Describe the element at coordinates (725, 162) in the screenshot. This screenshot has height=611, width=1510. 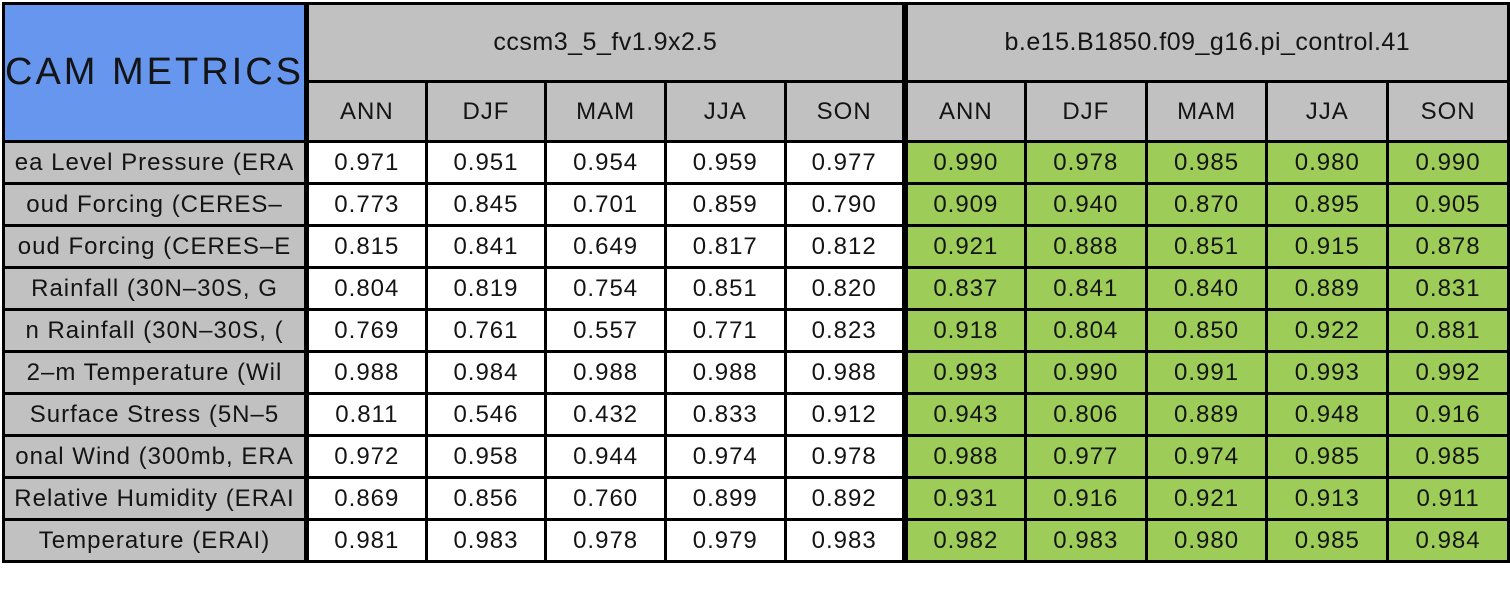
I see `metric-value: 0.959` at that location.